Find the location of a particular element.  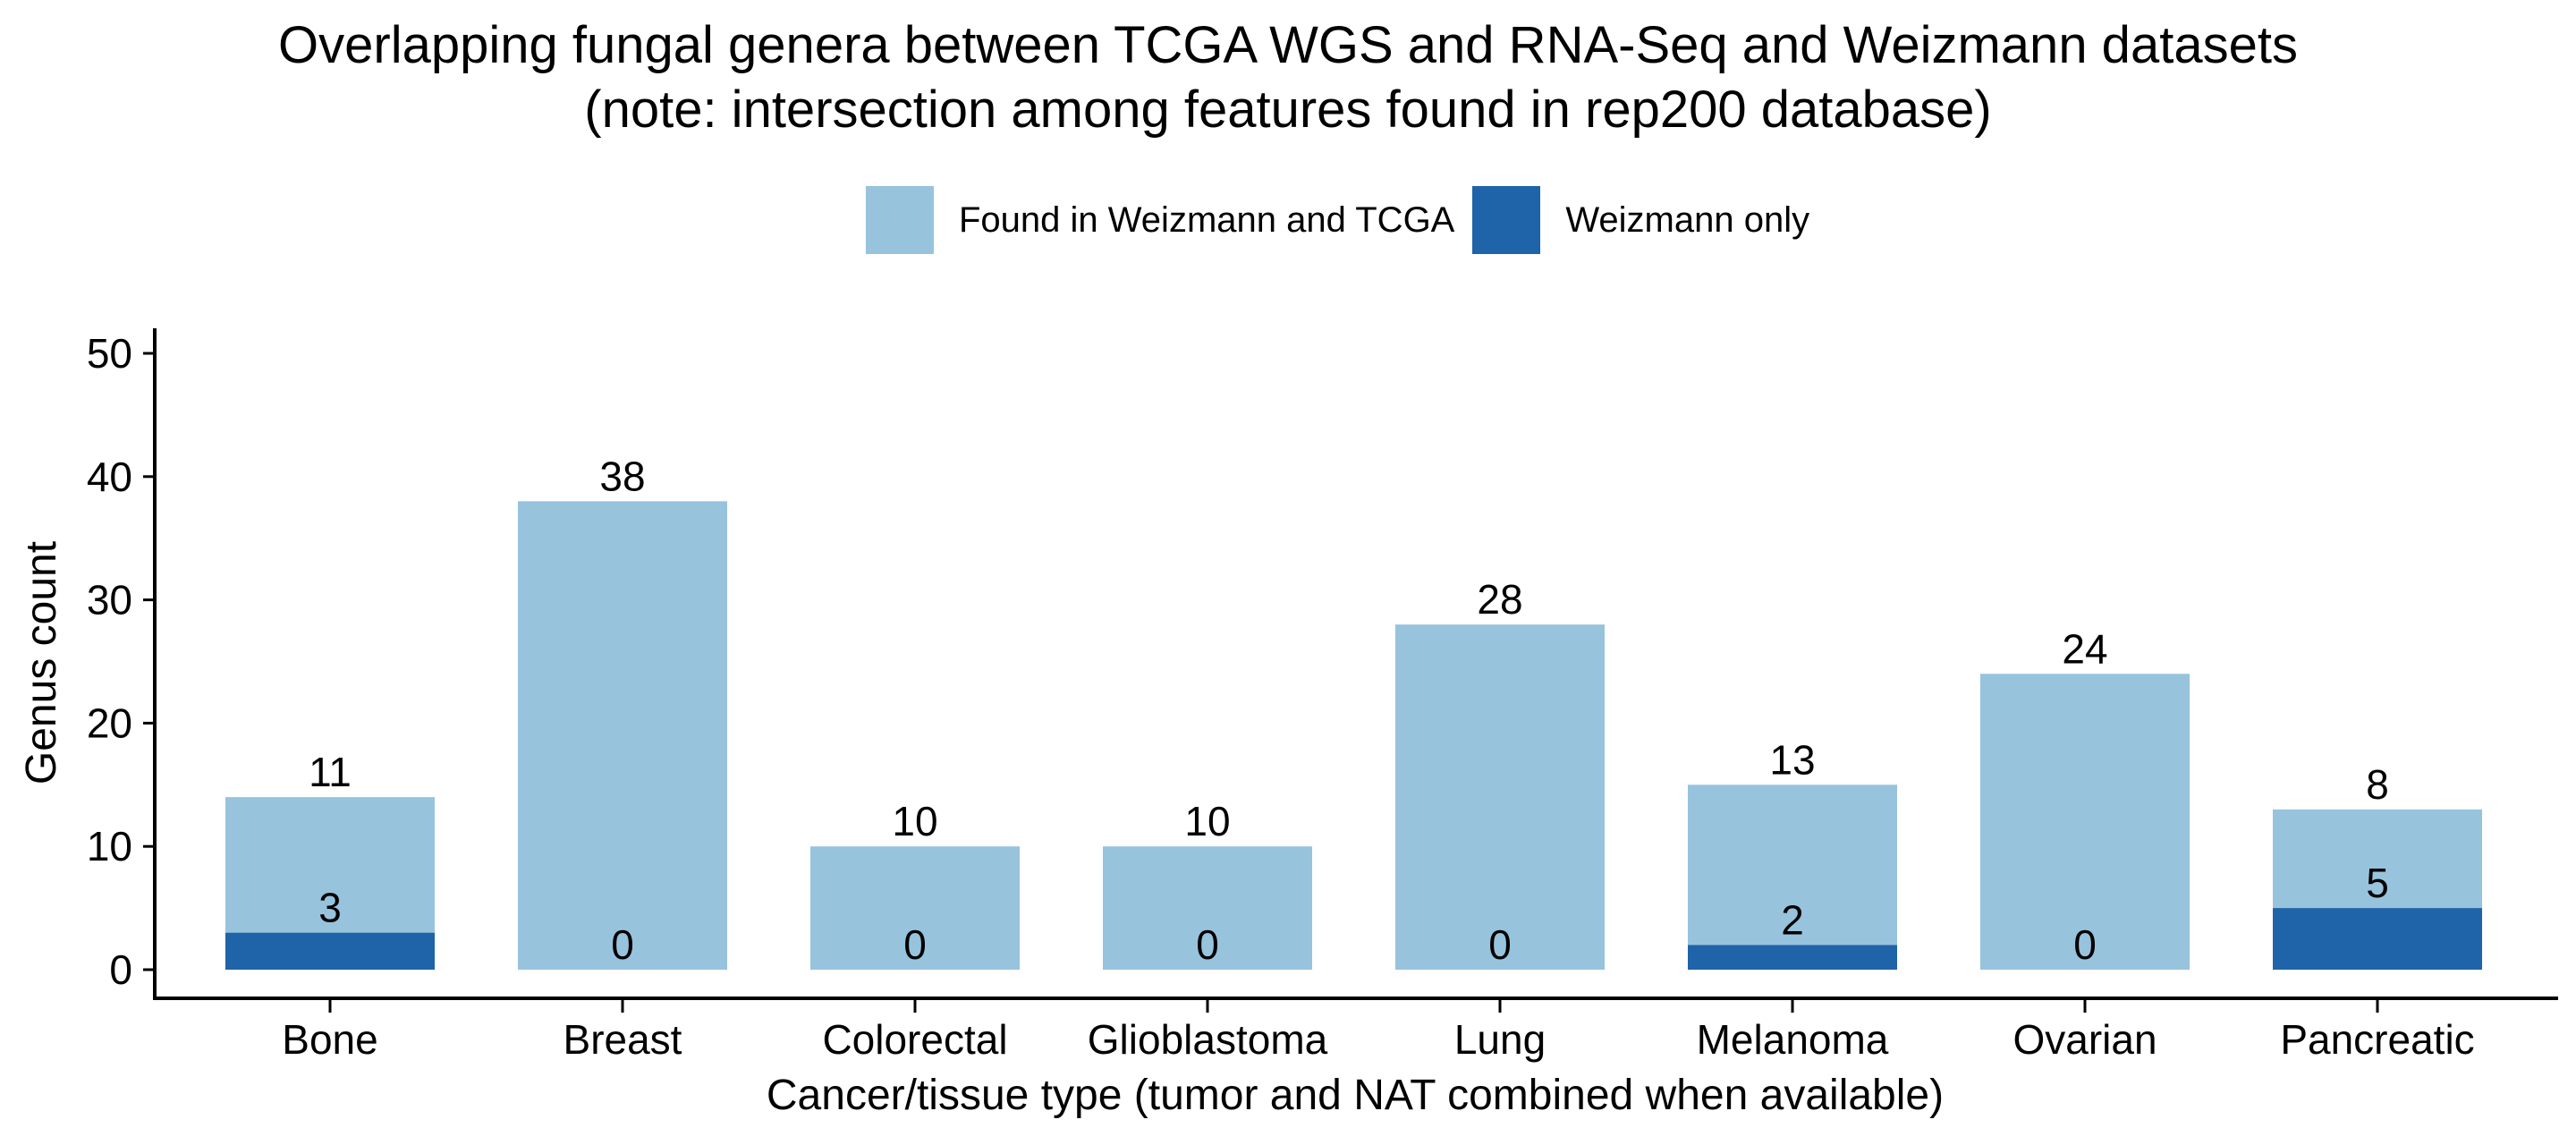

bar-weizmann-only-melanoma is located at coordinates (1792, 957).